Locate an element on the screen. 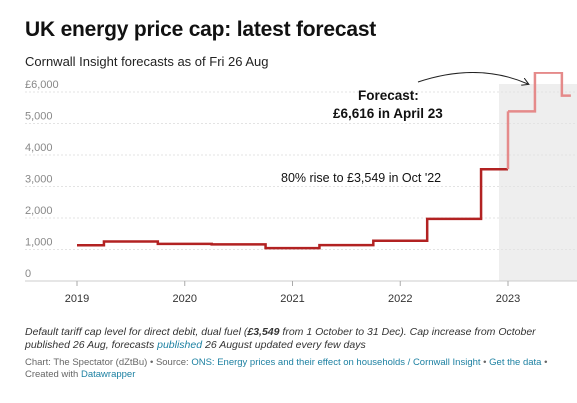 Image resolution: width=577 pixels, height=403 pixels. credit-source-label: Source: is located at coordinates (173, 362).